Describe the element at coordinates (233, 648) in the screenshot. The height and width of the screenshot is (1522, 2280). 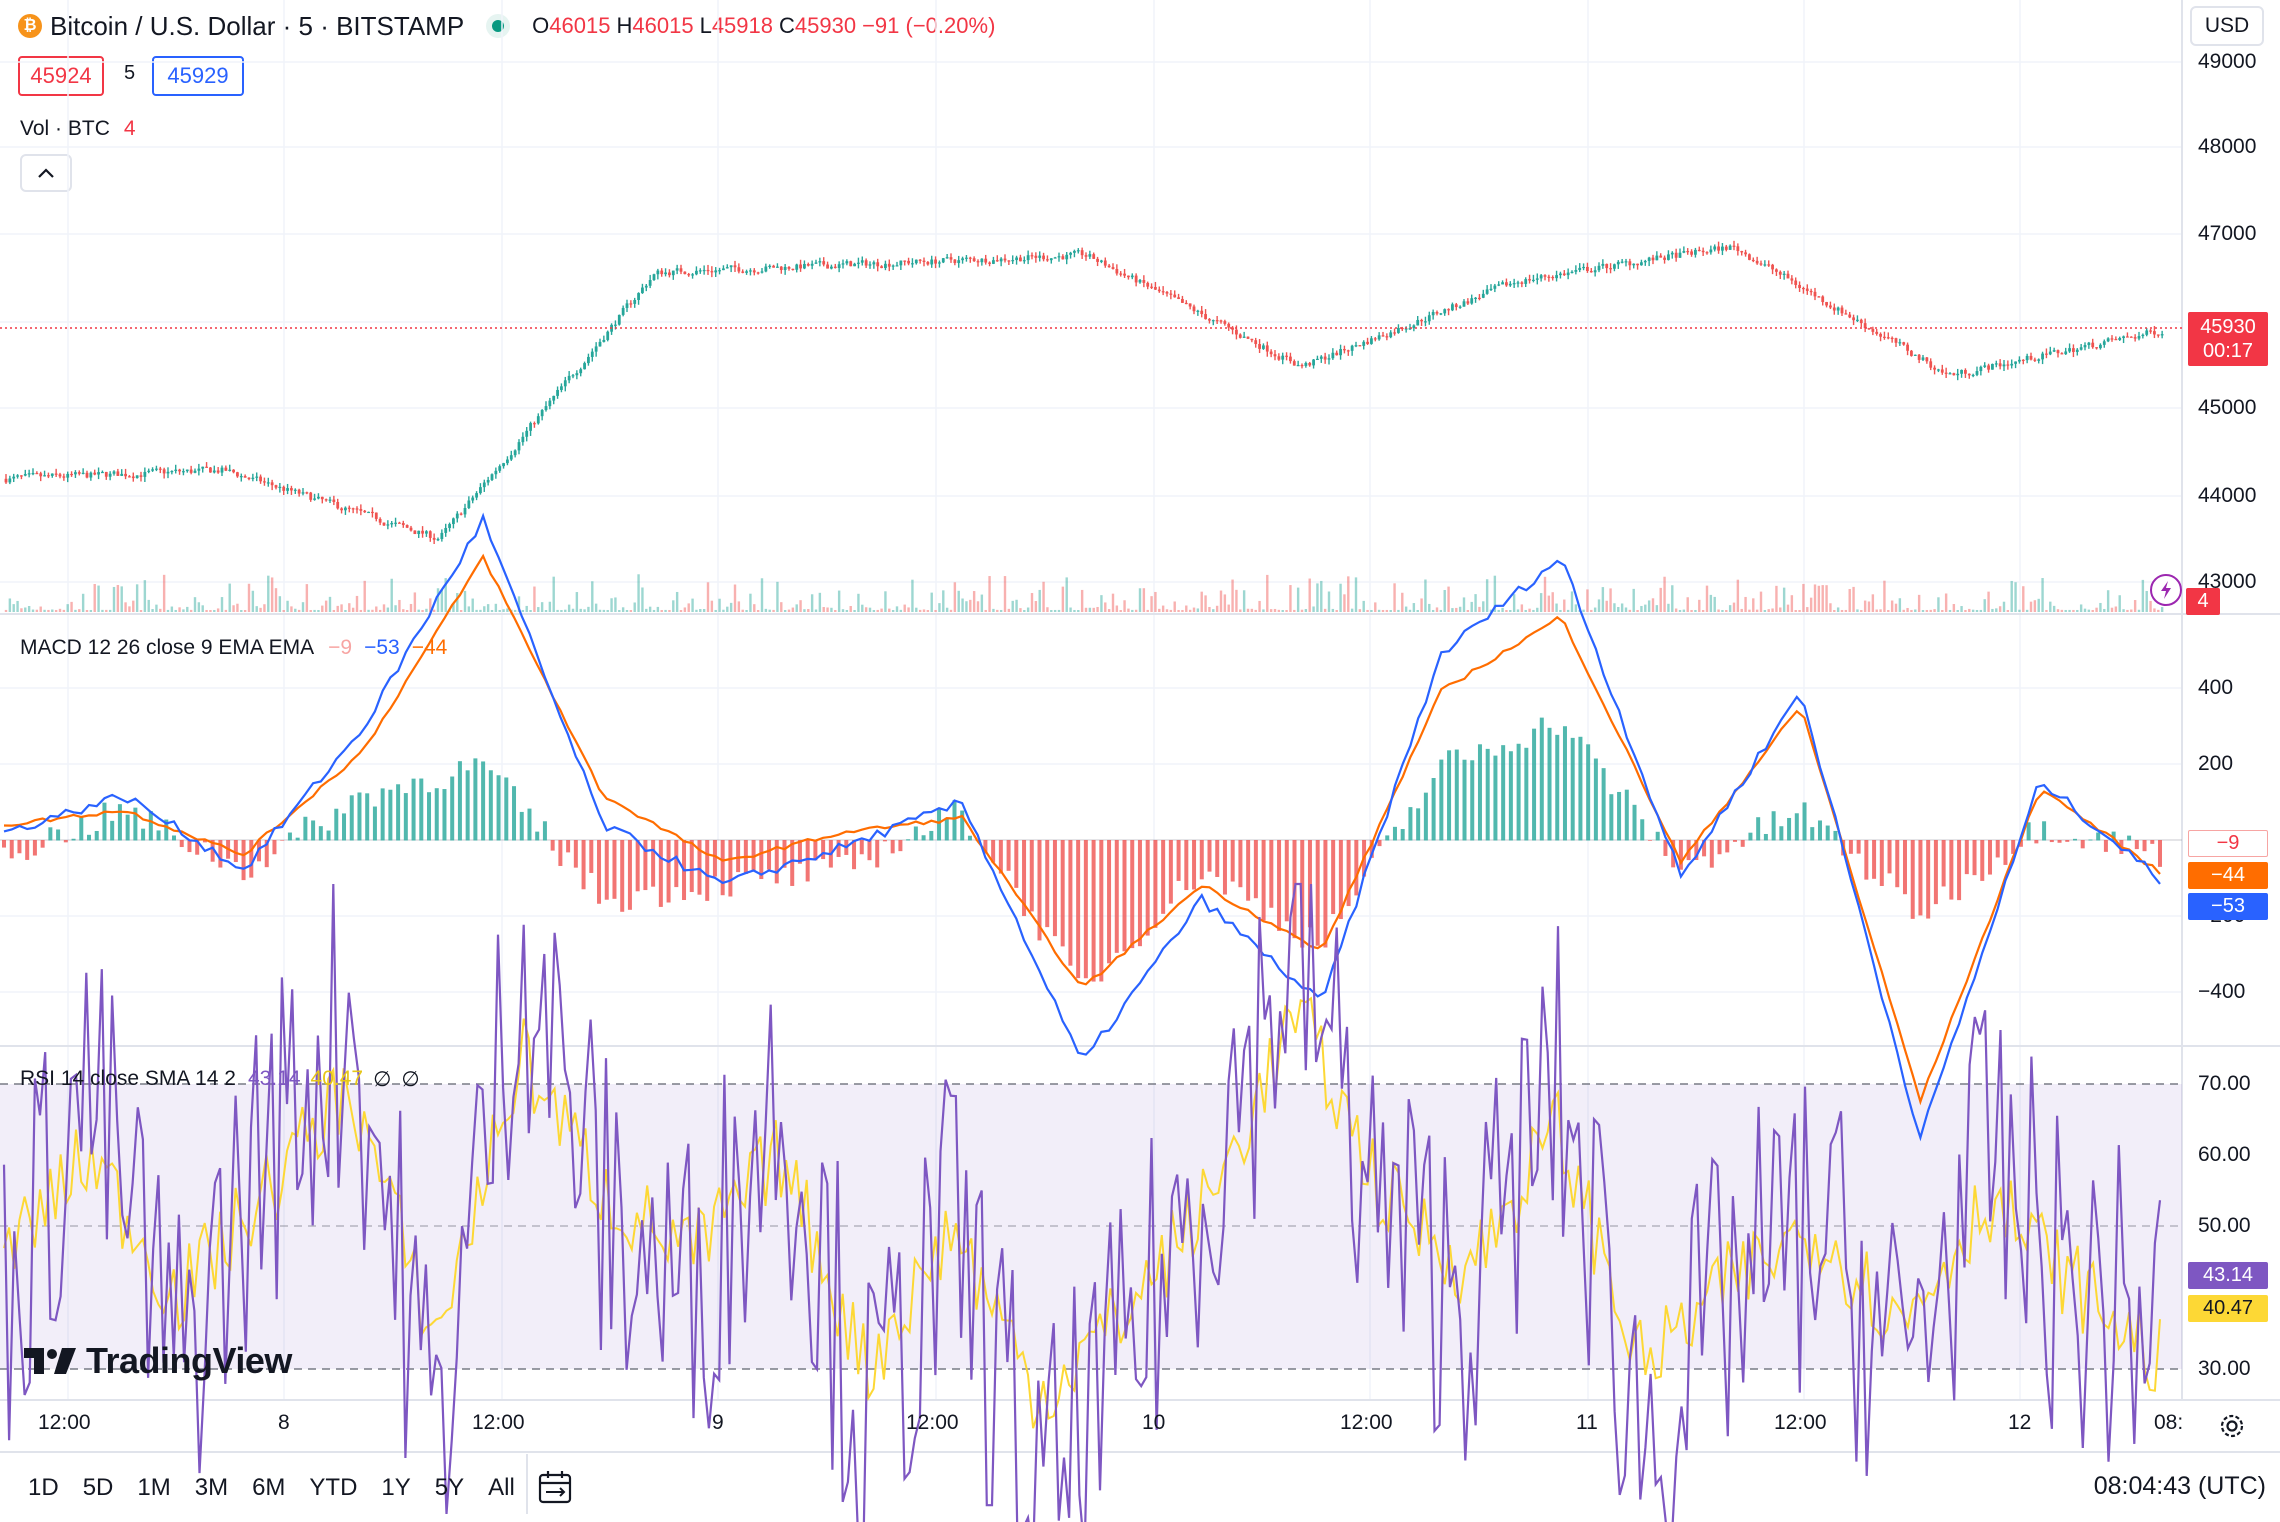
I see `macd-legend: MACD 12 26 close 9 EMA EMA −9 −53 −44` at that location.